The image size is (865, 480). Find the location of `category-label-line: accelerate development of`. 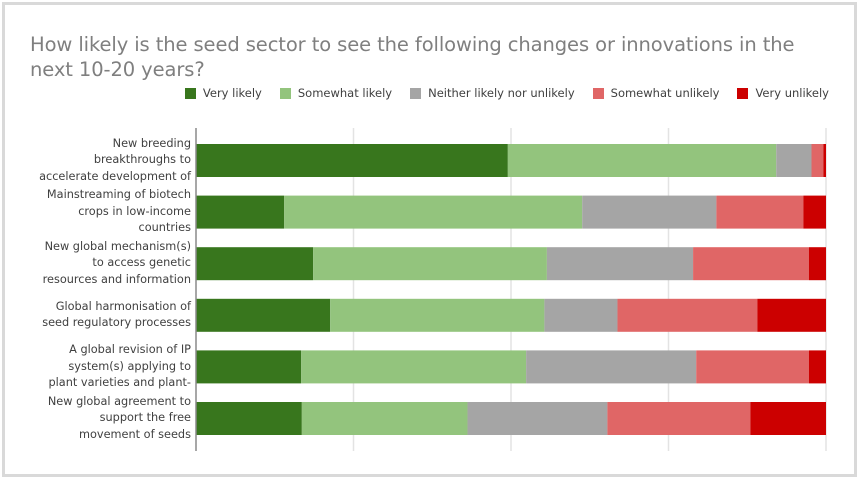

category-label-line: accelerate development of is located at coordinates (115, 176).